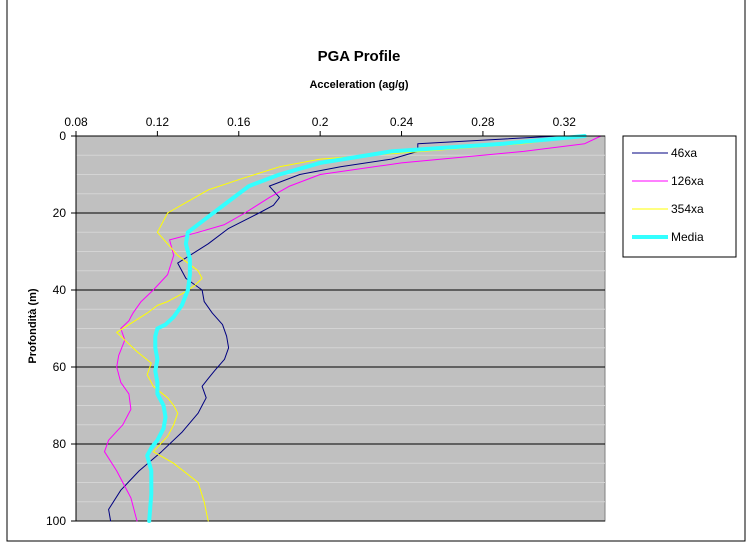  Describe the element at coordinates (56, 521) in the screenshot. I see `y-tick-label: 100` at that location.